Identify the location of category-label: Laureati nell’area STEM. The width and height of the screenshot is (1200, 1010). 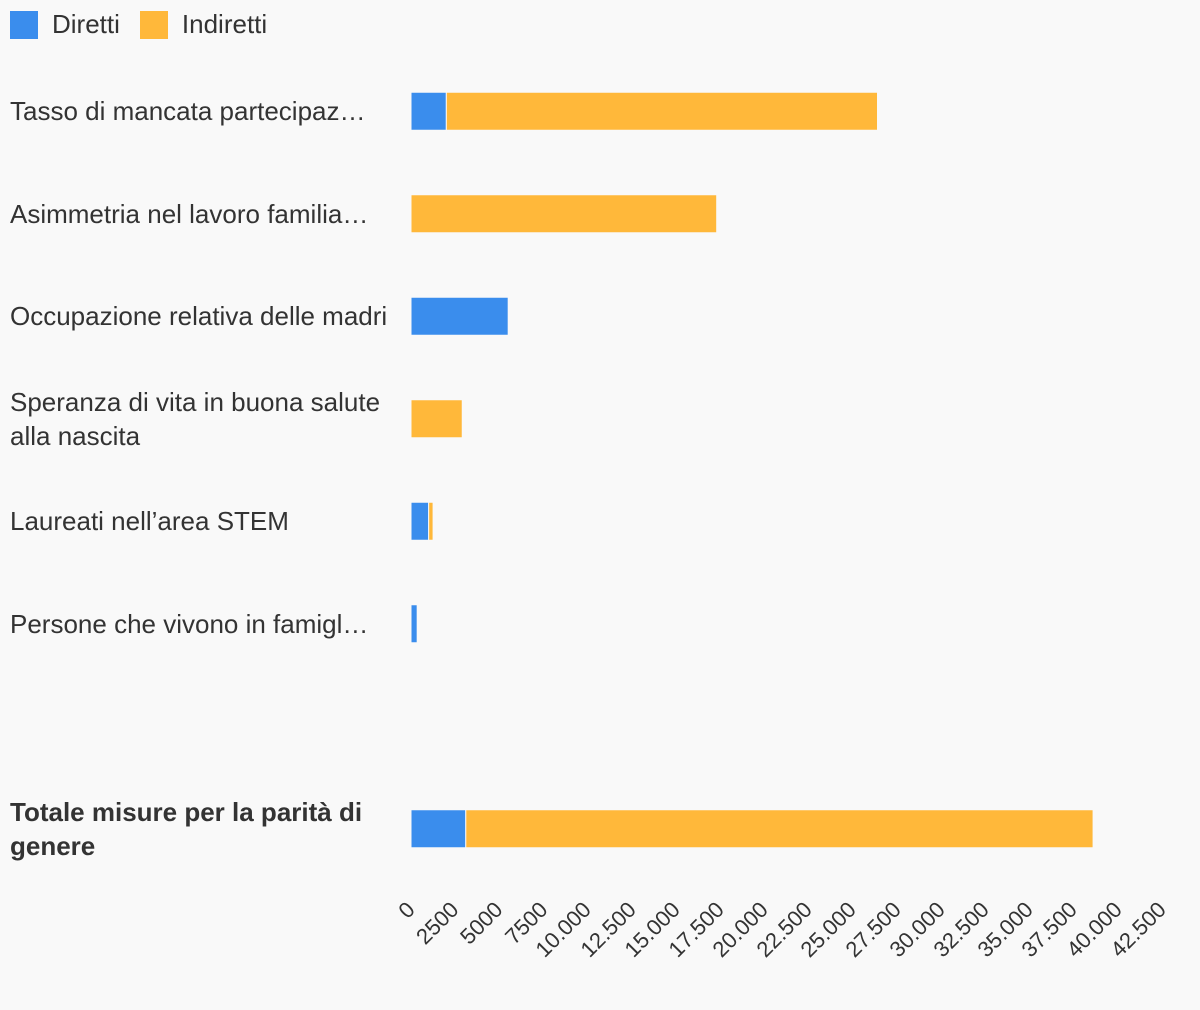
(205, 521).